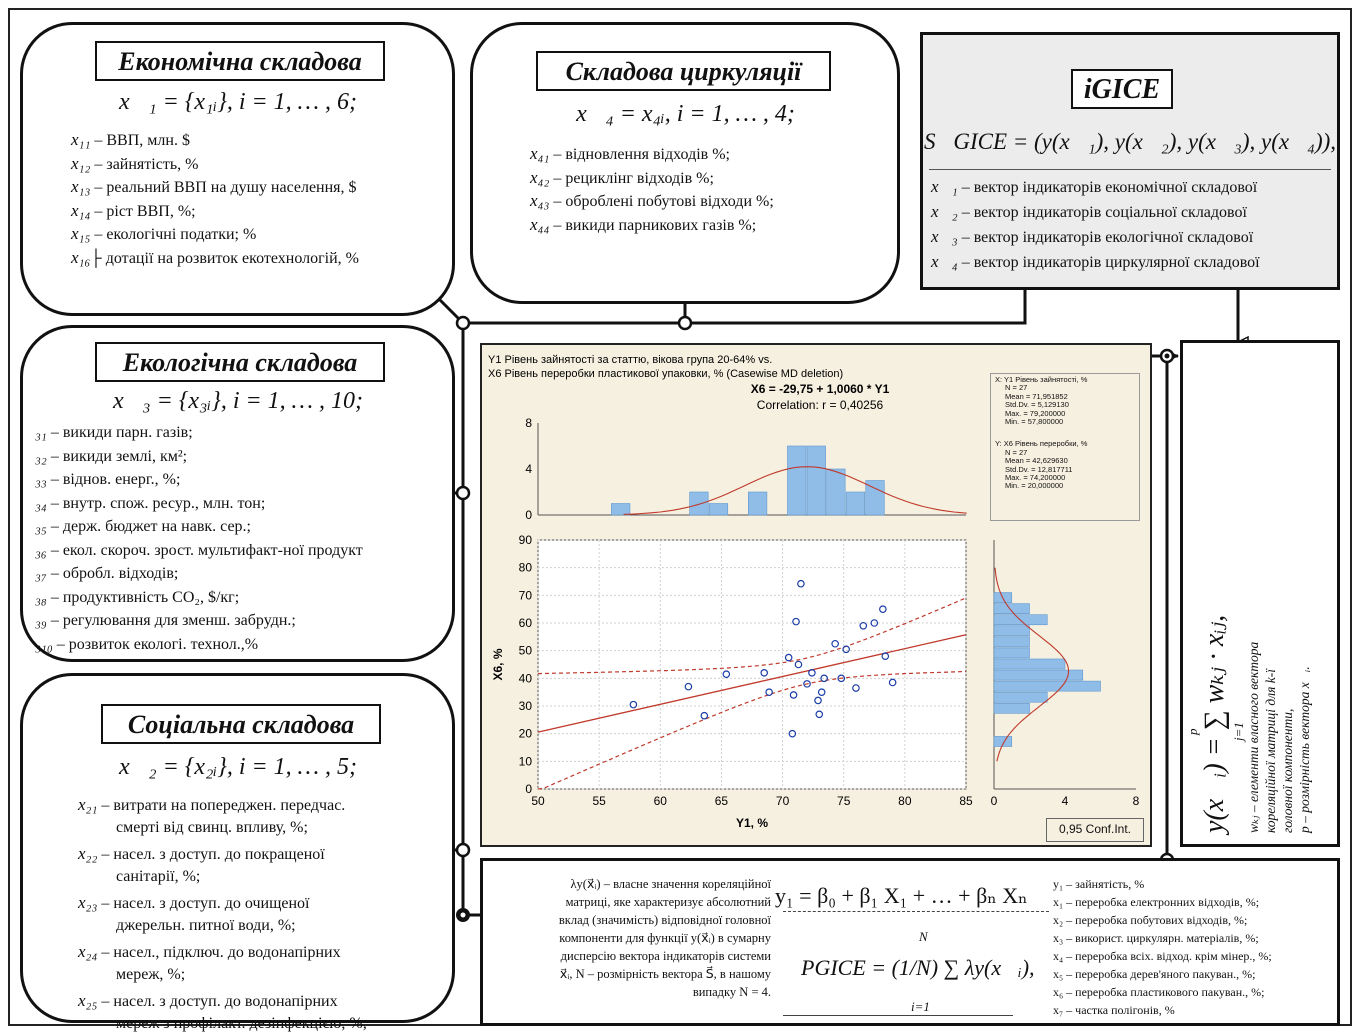 This screenshot has height=1035, width=1360. Describe the element at coordinates (1192, 732) in the screenshot. I see `vector-sum-top: p` at that location.